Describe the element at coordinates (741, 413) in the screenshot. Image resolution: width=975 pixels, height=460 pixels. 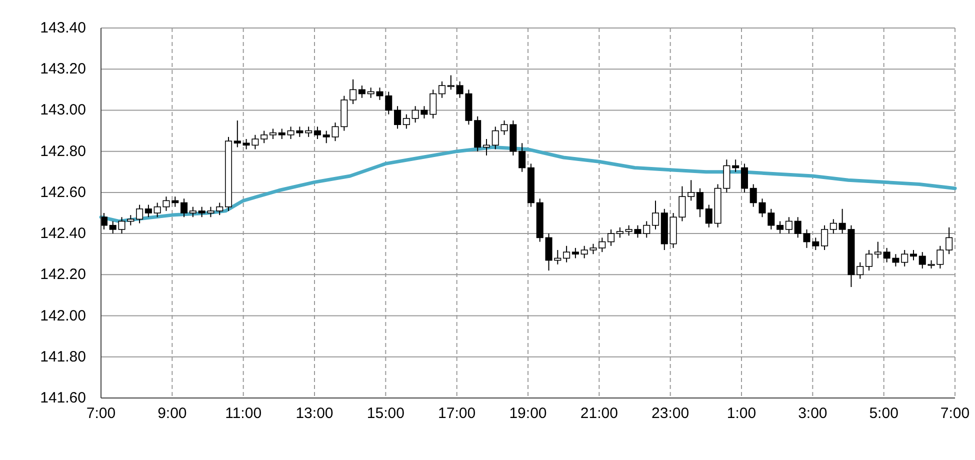
I see `x-tick-label: 1:00` at that location.